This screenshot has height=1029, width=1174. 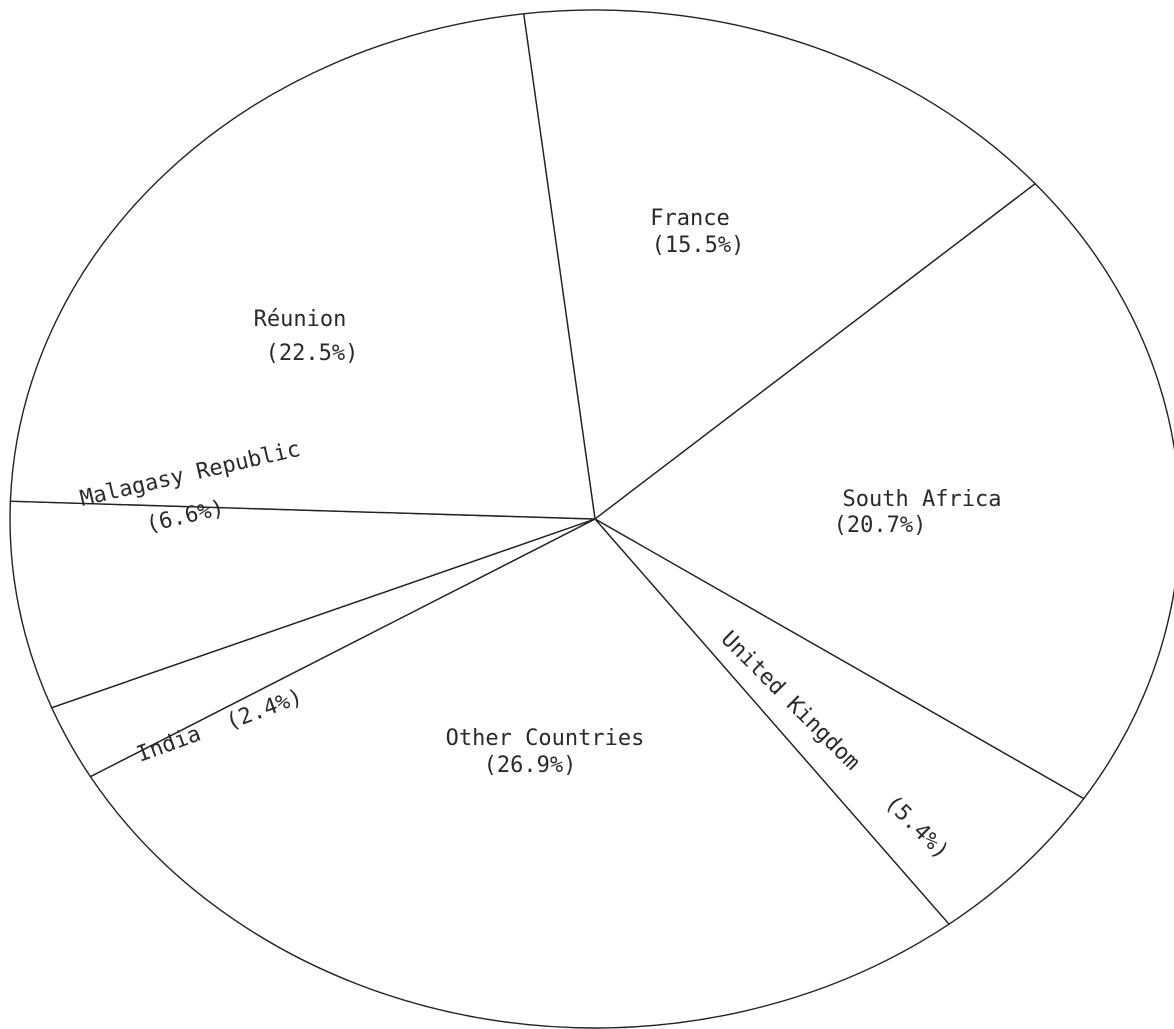 What do you see at coordinates (689, 218) in the screenshot?
I see `slice-label-france: France` at bounding box center [689, 218].